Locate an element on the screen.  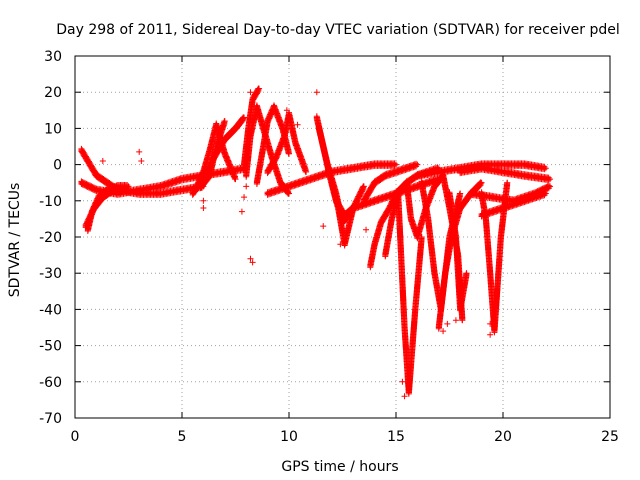
y-tick-label: -60 is located at coordinates (50, 383).